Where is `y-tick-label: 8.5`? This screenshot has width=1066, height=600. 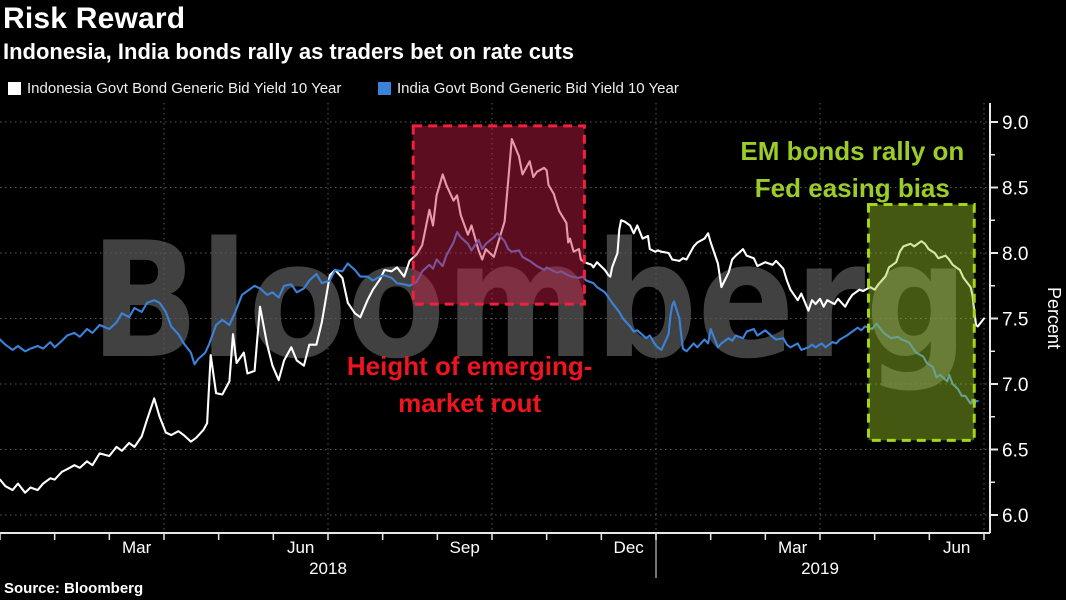 y-tick-label: 8.5 is located at coordinates (1015, 189).